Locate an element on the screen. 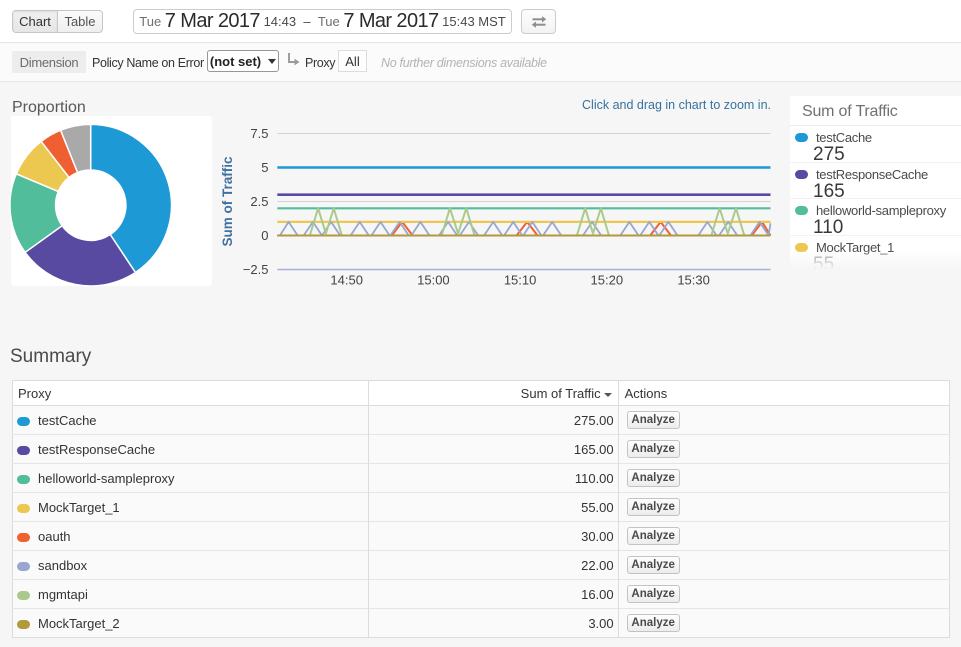 This screenshot has height=647, width=961. svg-text: 15:10 is located at coordinates (520, 280).